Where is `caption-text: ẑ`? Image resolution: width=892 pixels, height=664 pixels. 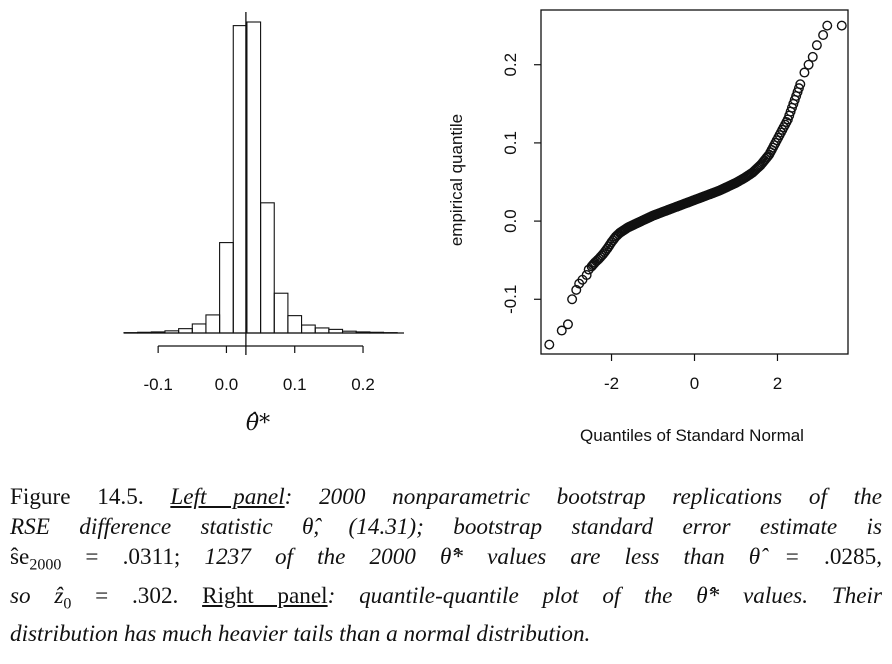
caption-text: ẑ is located at coordinates (59, 595).